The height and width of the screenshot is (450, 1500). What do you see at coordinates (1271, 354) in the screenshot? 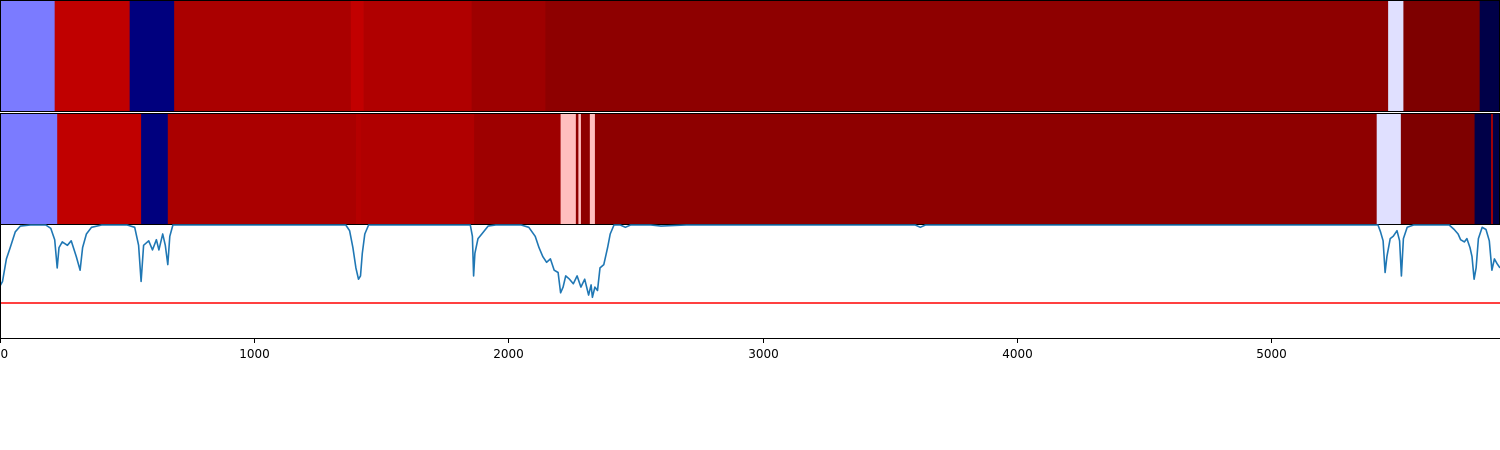
I see `x-tick-label-5: 5000` at bounding box center [1271, 354].